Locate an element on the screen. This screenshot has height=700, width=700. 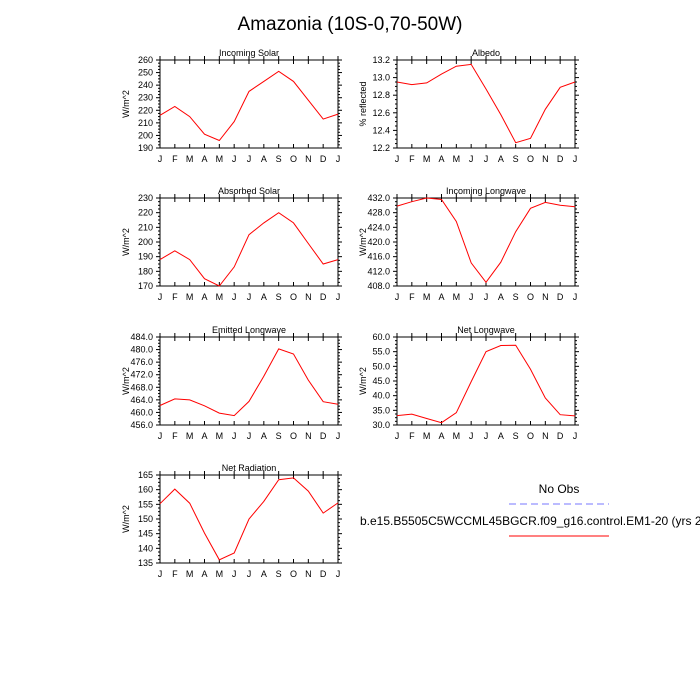
panel-title: Albedo is located at coordinates (486, 53).